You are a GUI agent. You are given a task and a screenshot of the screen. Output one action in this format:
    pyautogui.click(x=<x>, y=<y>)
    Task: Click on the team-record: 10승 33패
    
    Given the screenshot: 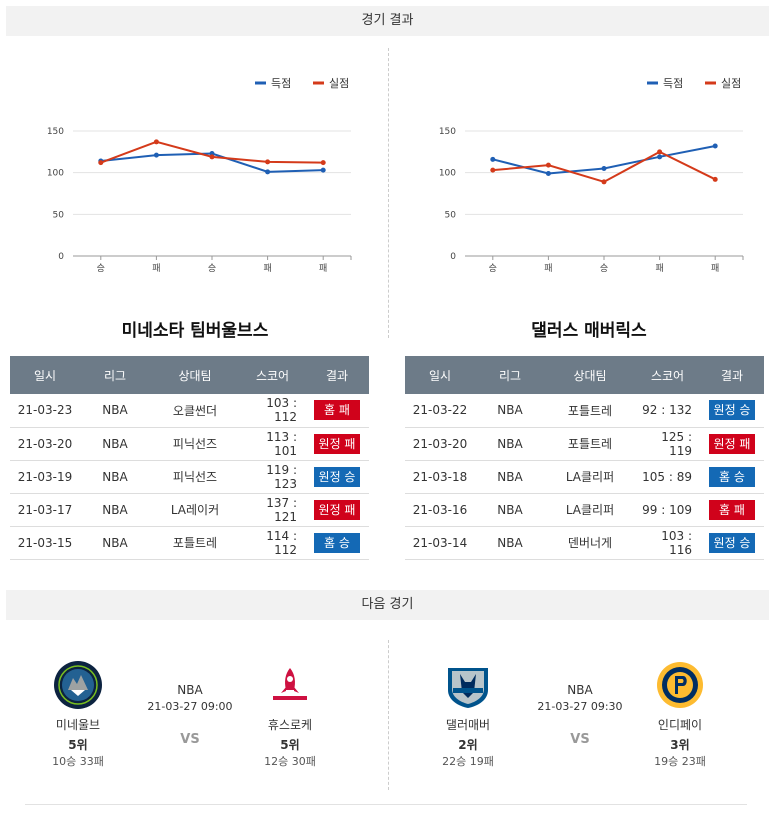 What is the action you would take?
    pyautogui.click(x=78, y=761)
    